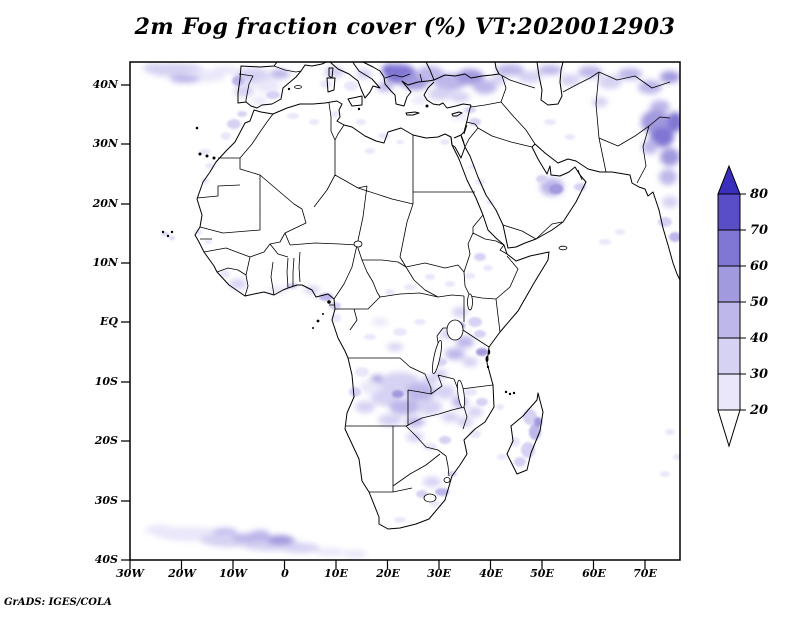 This screenshot has height=618, width=800. Describe the element at coordinates (105, 84) in the screenshot. I see `lat-tick-label: 40N` at that location.